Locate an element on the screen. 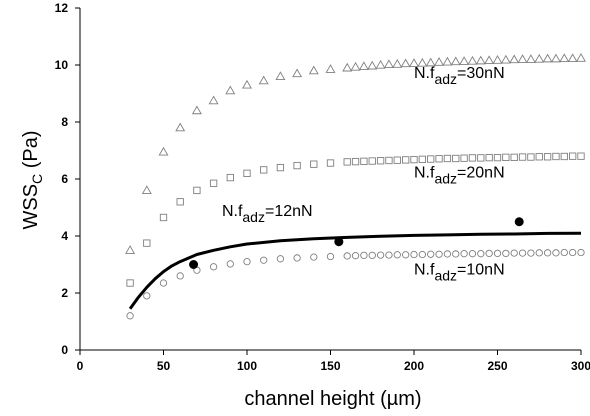 This screenshot has height=416, width=590. annot-20-value: =20nN is located at coordinates (481, 173).